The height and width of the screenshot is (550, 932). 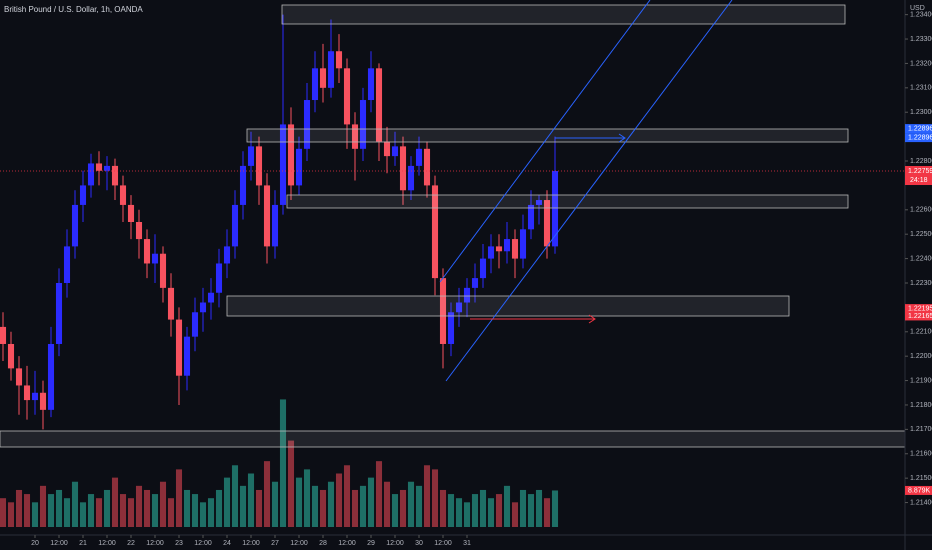 I want to click on x-tick-label: 28, so click(x=323, y=543).